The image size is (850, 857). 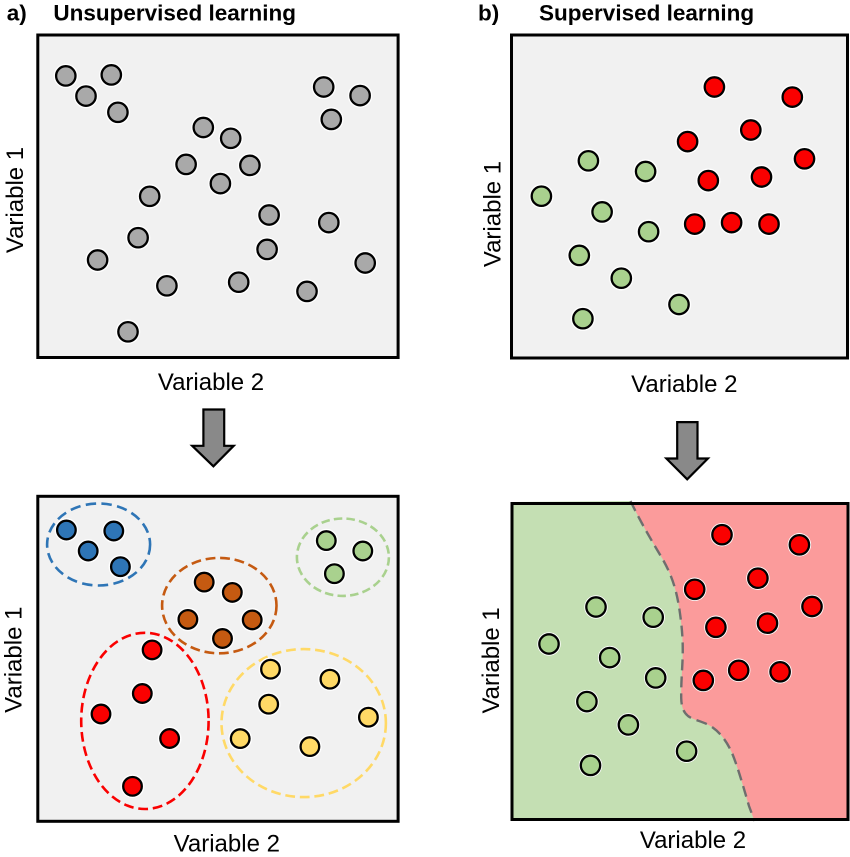 What do you see at coordinates (174, 12) in the screenshot?
I see `svg-text: Unsupervised learning` at bounding box center [174, 12].